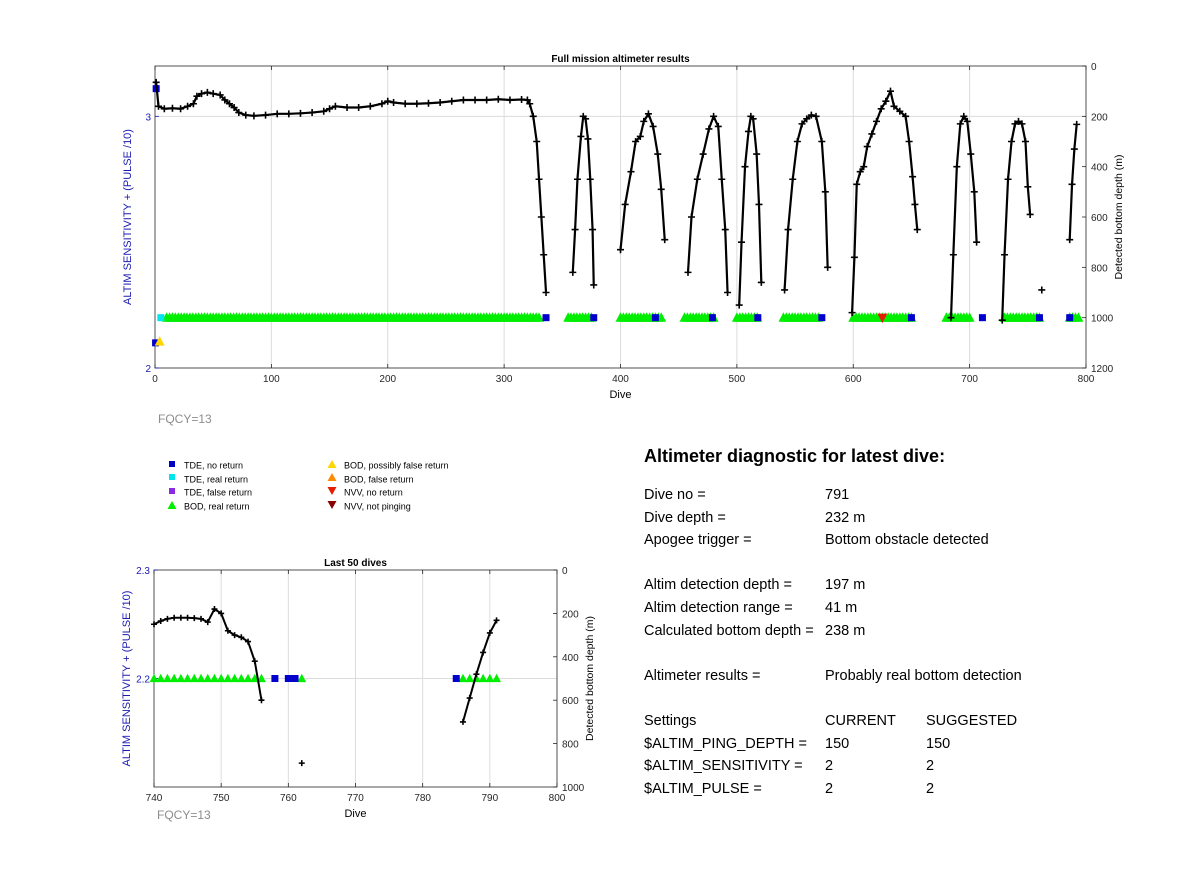 The image size is (1200, 885). Describe the element at coordinates (795, 456) in the screenshot. I see `diagnostic-title: Altimeter diagnostic for latest dive:` at that location.